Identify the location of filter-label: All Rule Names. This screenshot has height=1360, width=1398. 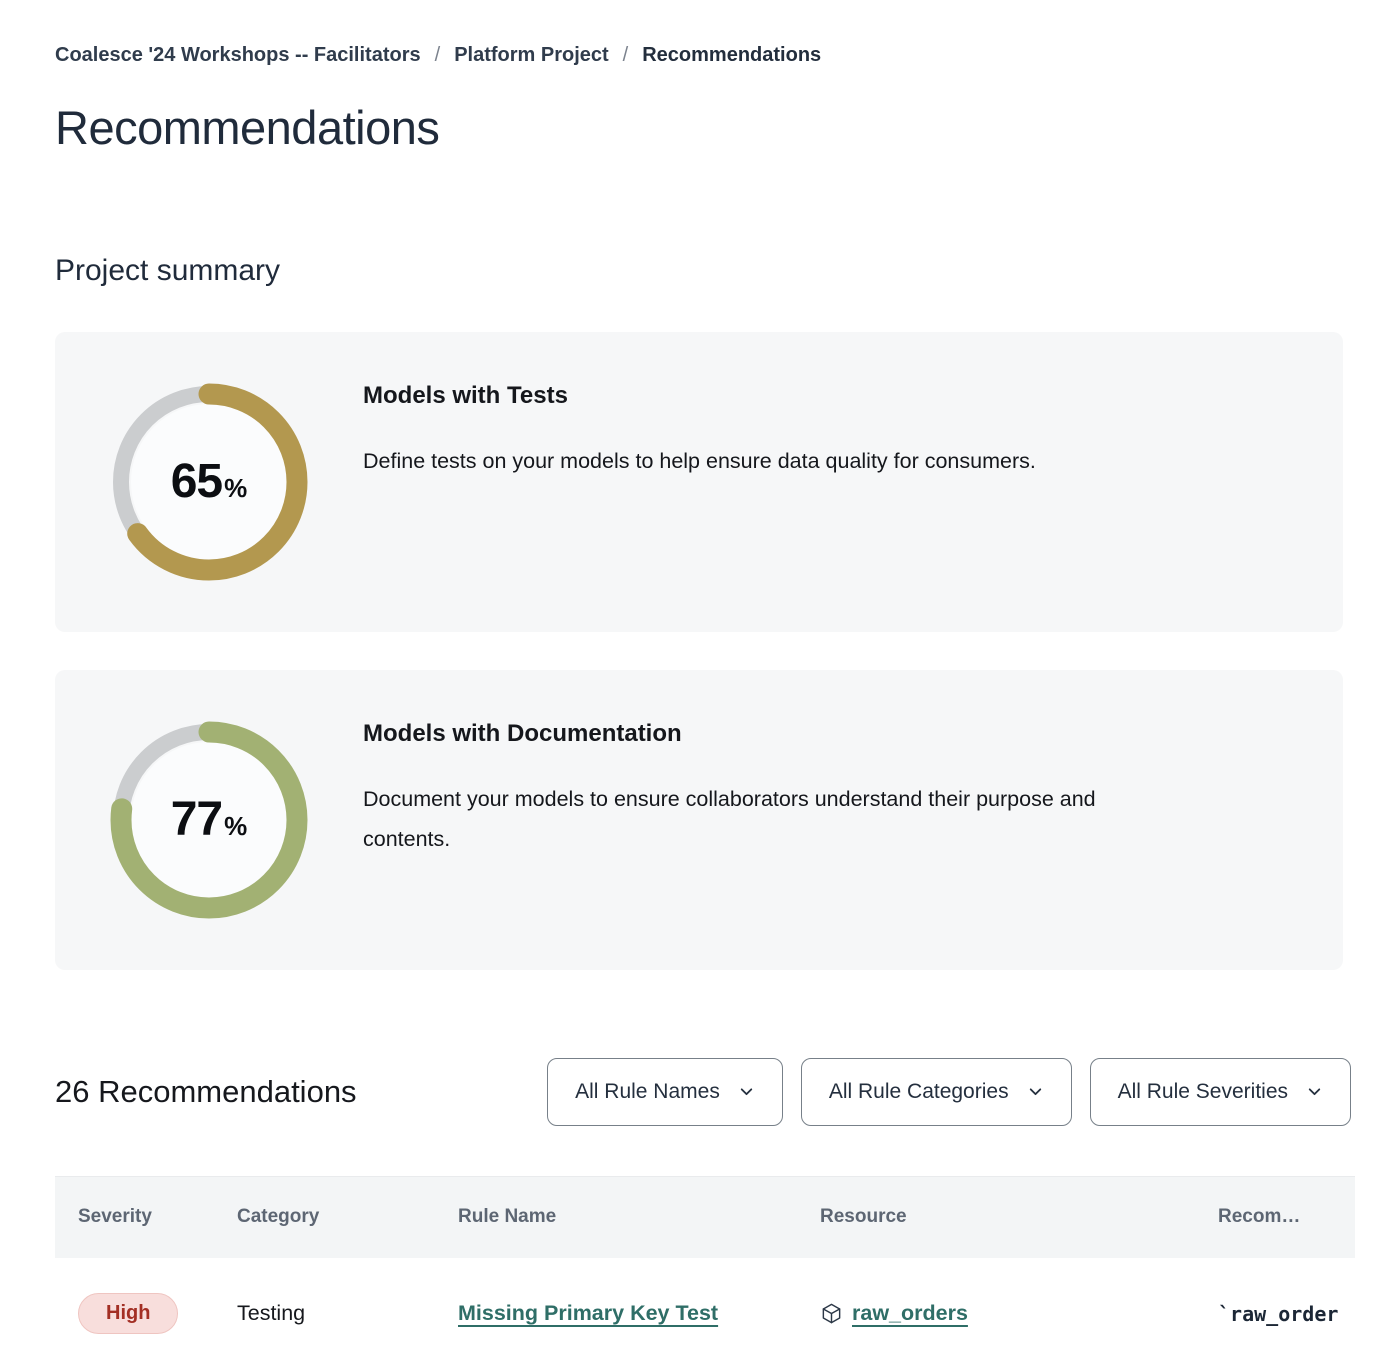
(647, 1091).